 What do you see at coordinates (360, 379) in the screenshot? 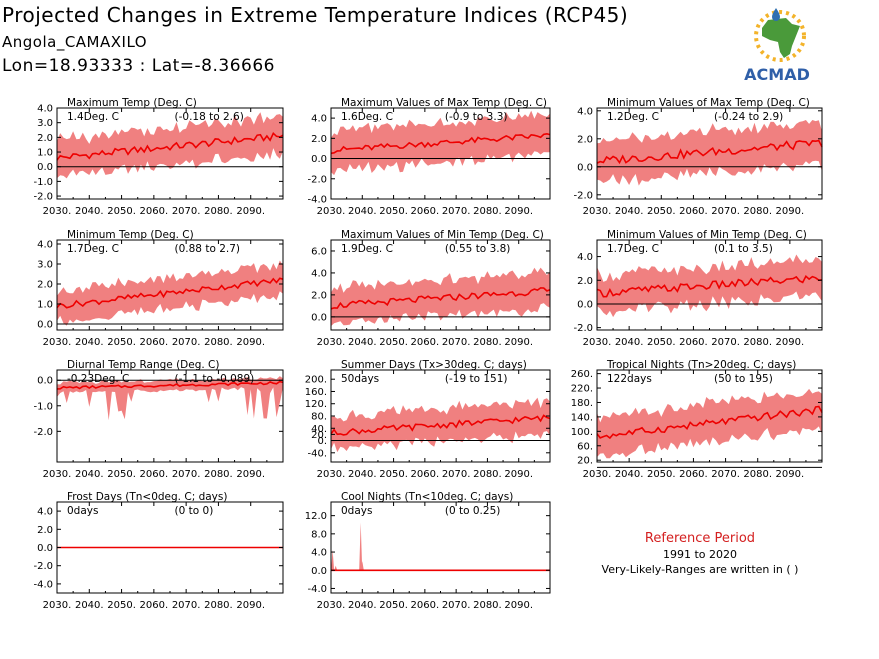
I see `value-label: 50days` at bounding box center [360, 379].